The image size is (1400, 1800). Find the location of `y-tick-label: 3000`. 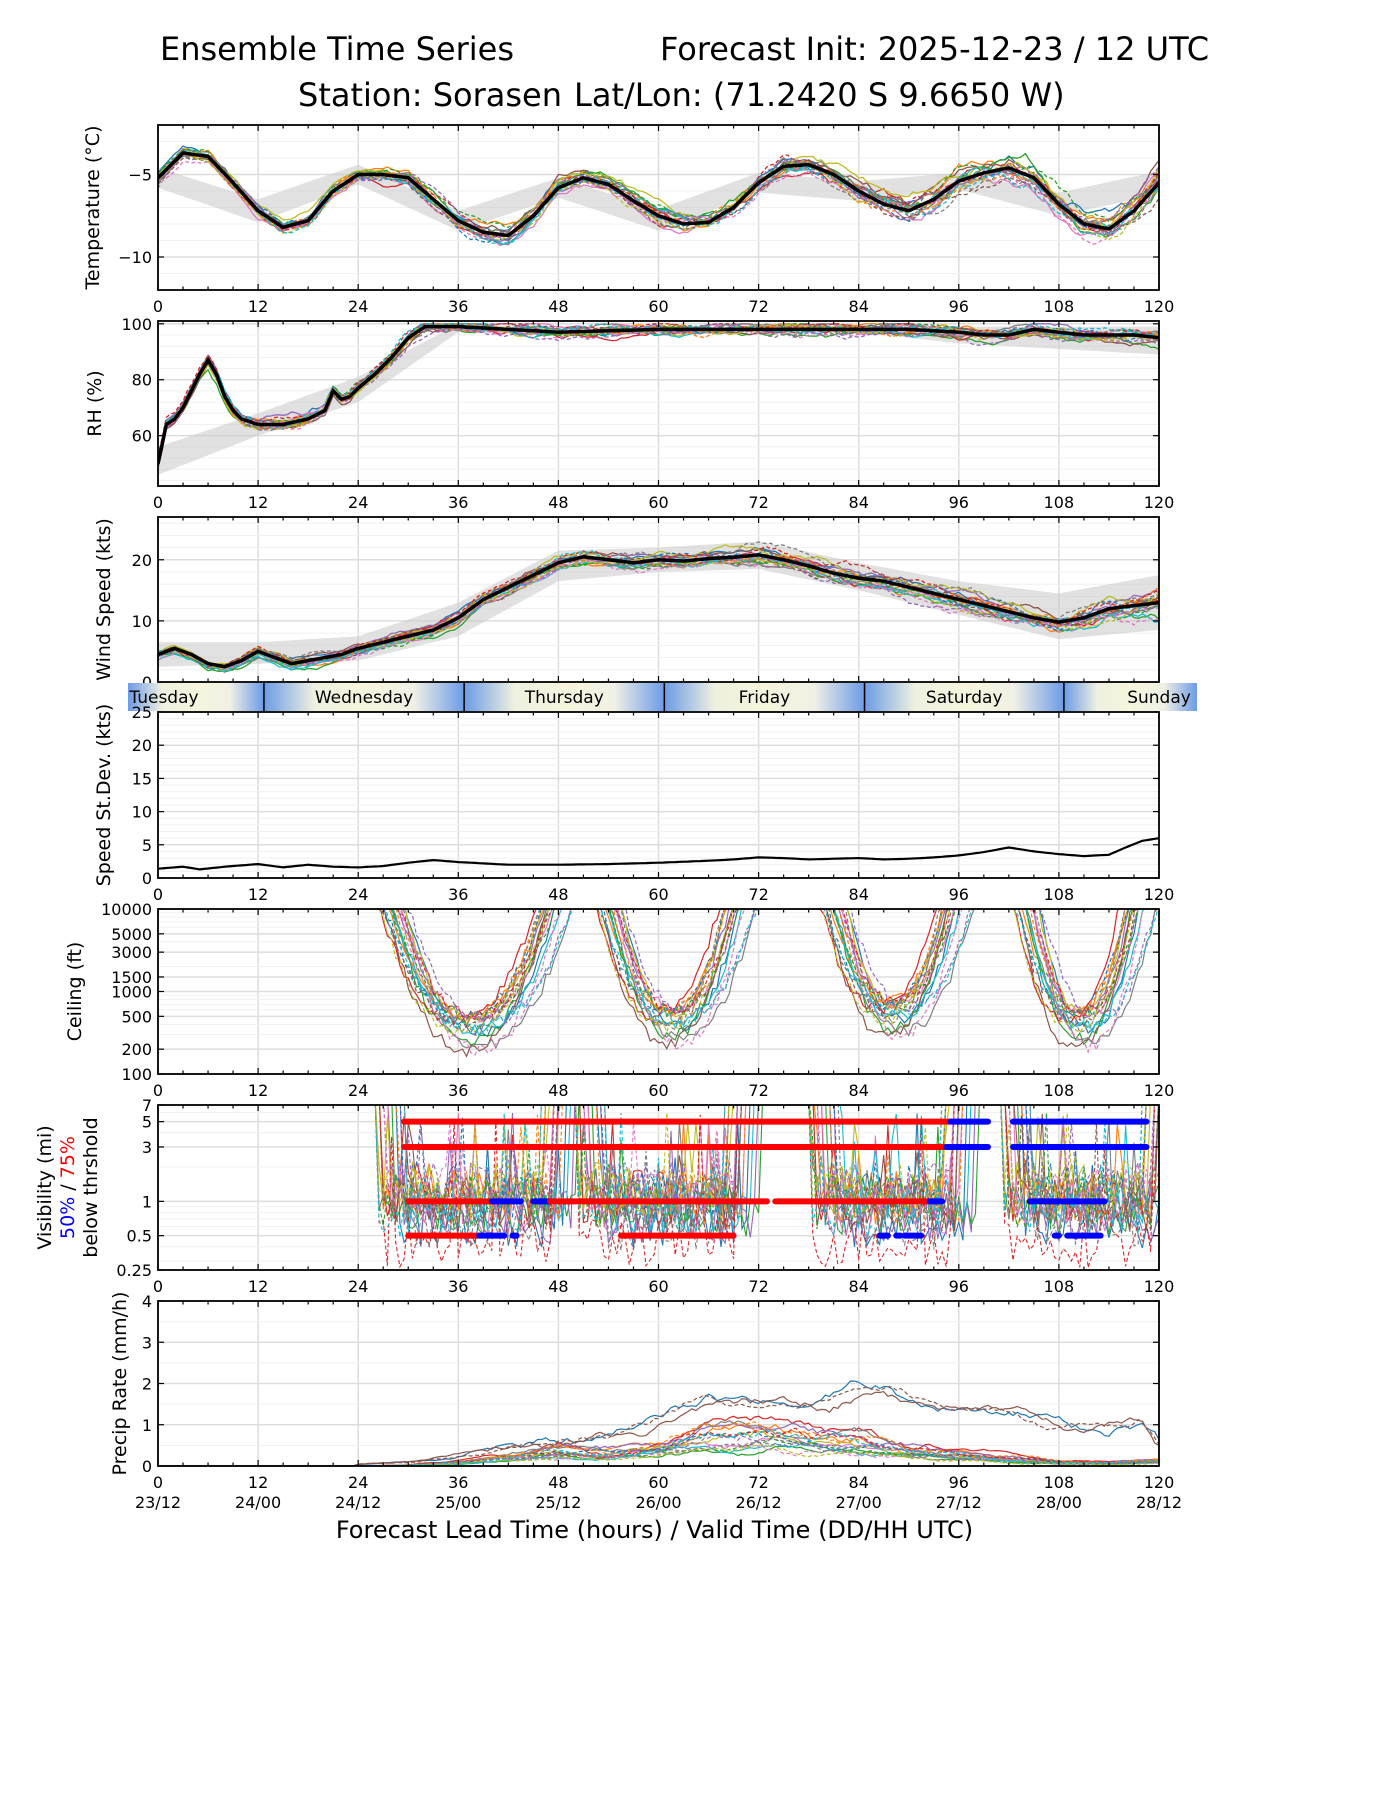

y-tick-label: 3000 is located at coordinates (131, 952).